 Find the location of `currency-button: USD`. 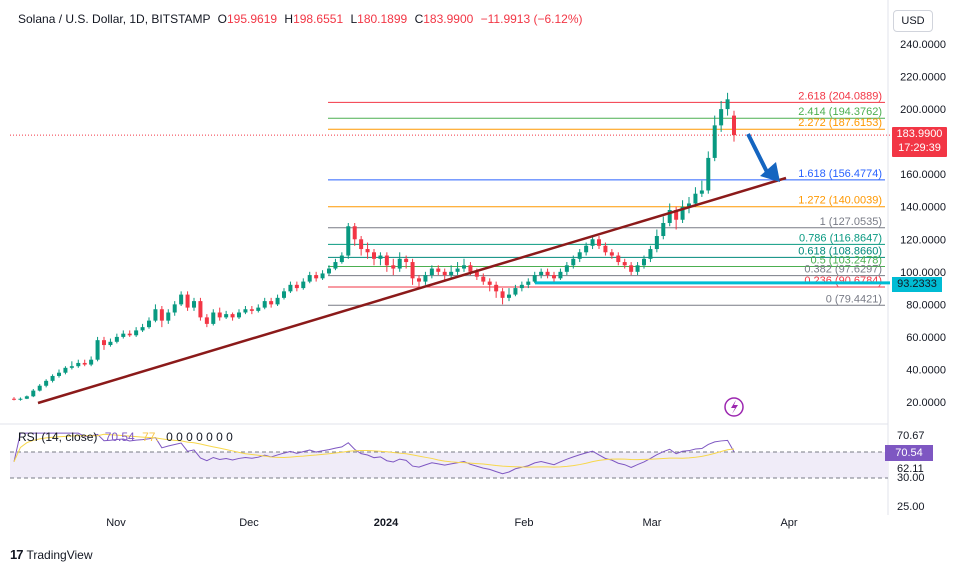

currency-button: USD is located at coordinates (913, 21).